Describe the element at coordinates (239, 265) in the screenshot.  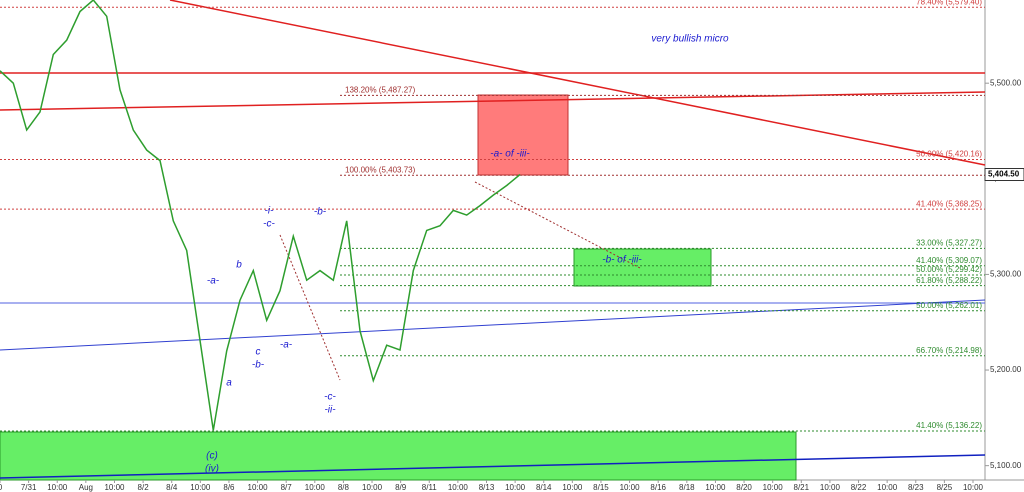
I see `wave-label: b` at that location.